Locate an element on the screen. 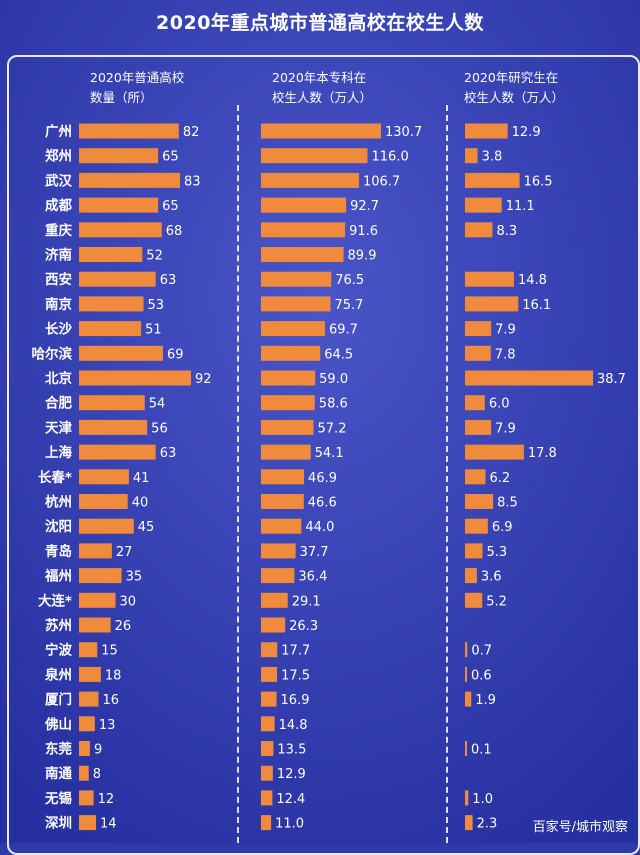 This screenshot has width=640, height=855. header-schools-line2: 数量（所） is located at coordinates (121, 97).